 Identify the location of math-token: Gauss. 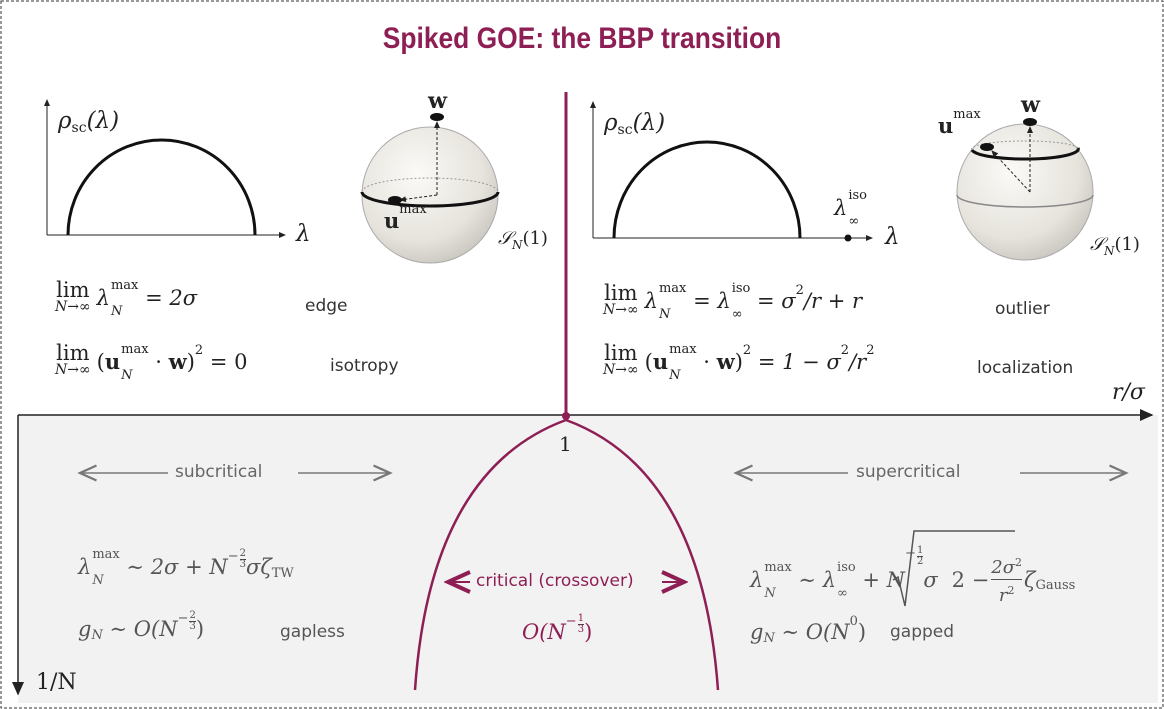
(1055, 585).